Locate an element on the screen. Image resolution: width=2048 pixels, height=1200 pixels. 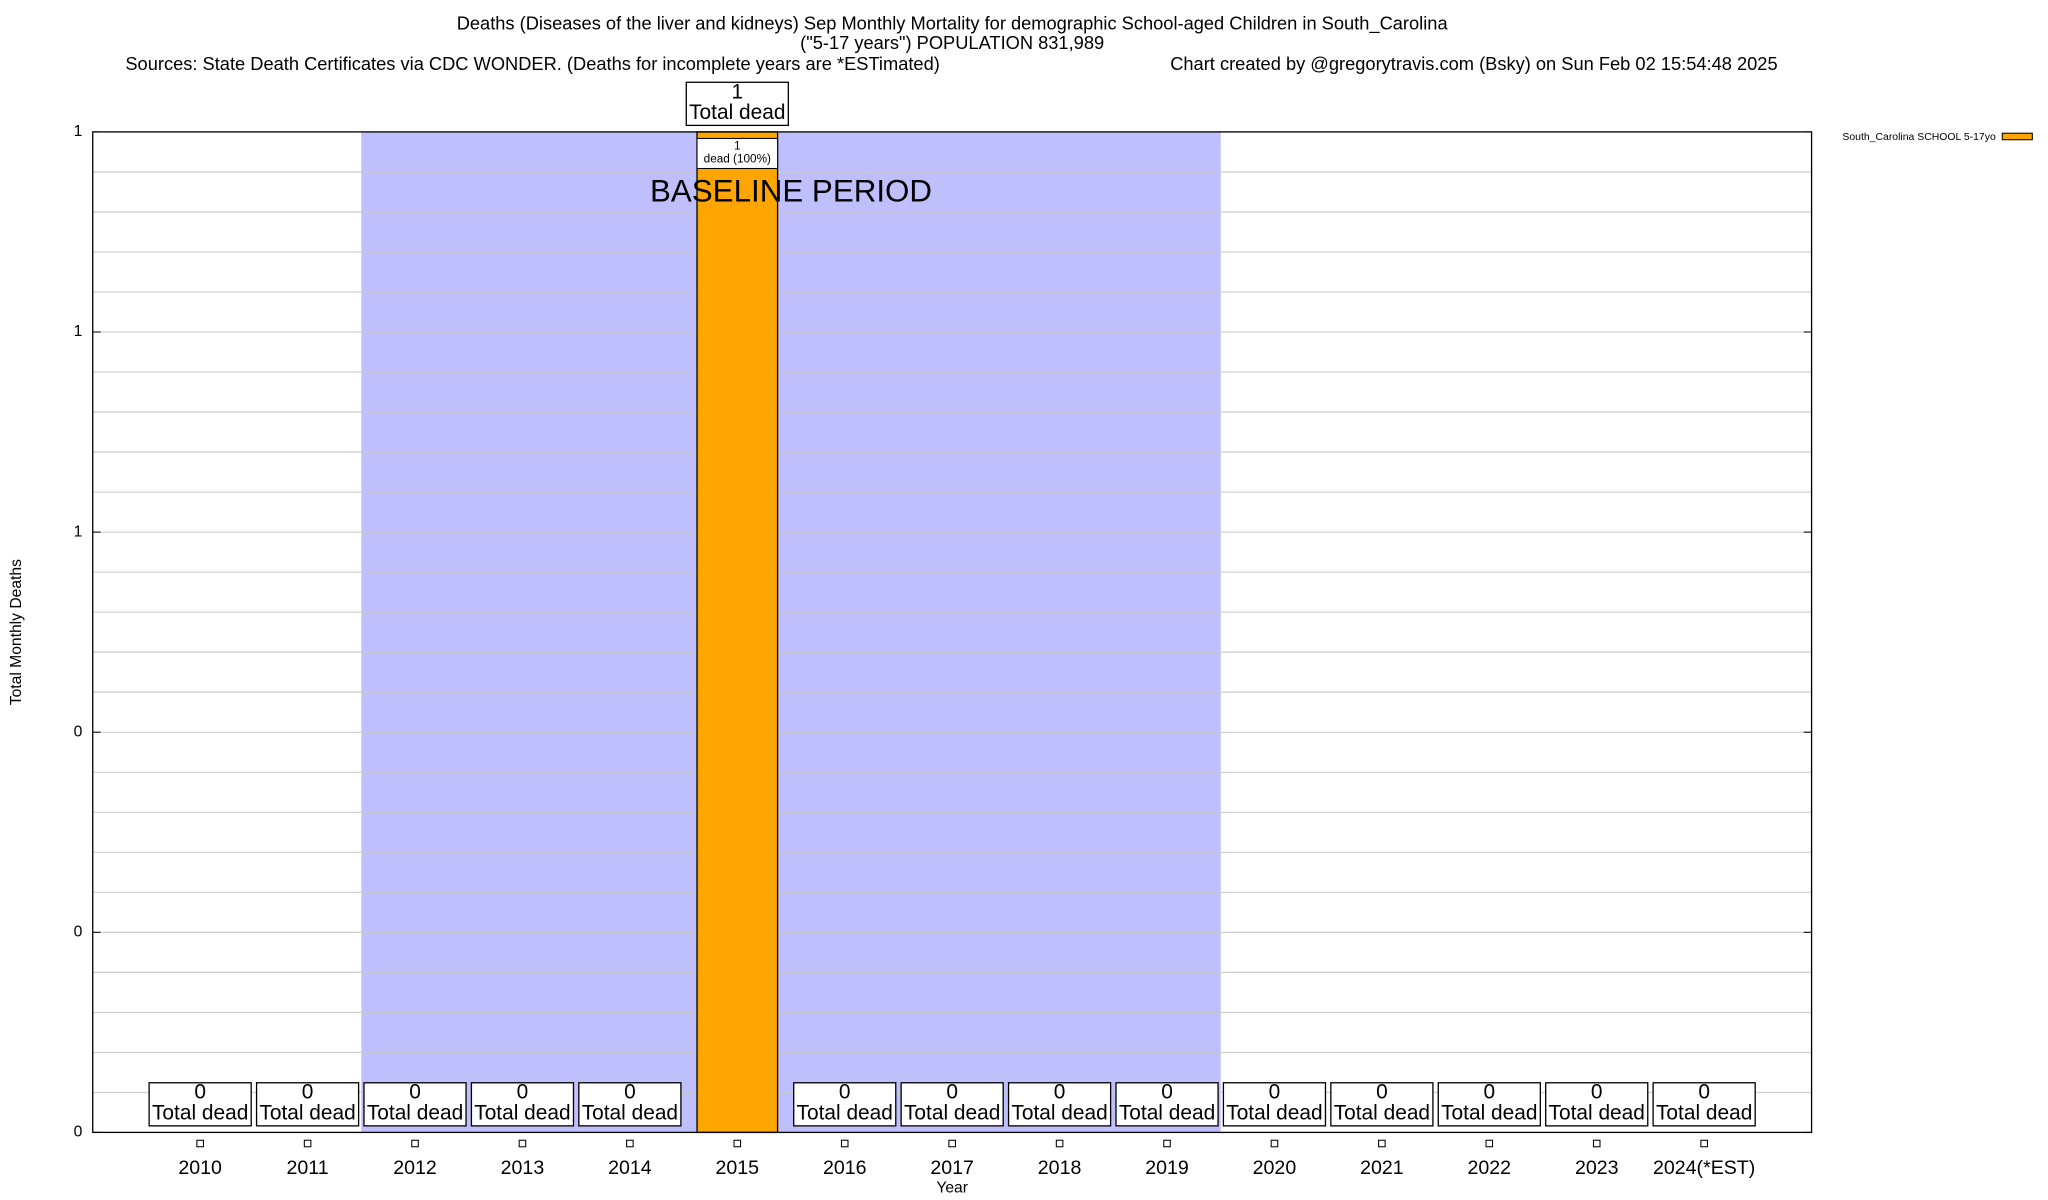
x-tick-label: 2024(*EST) is located at coordinates (1704, 1168).